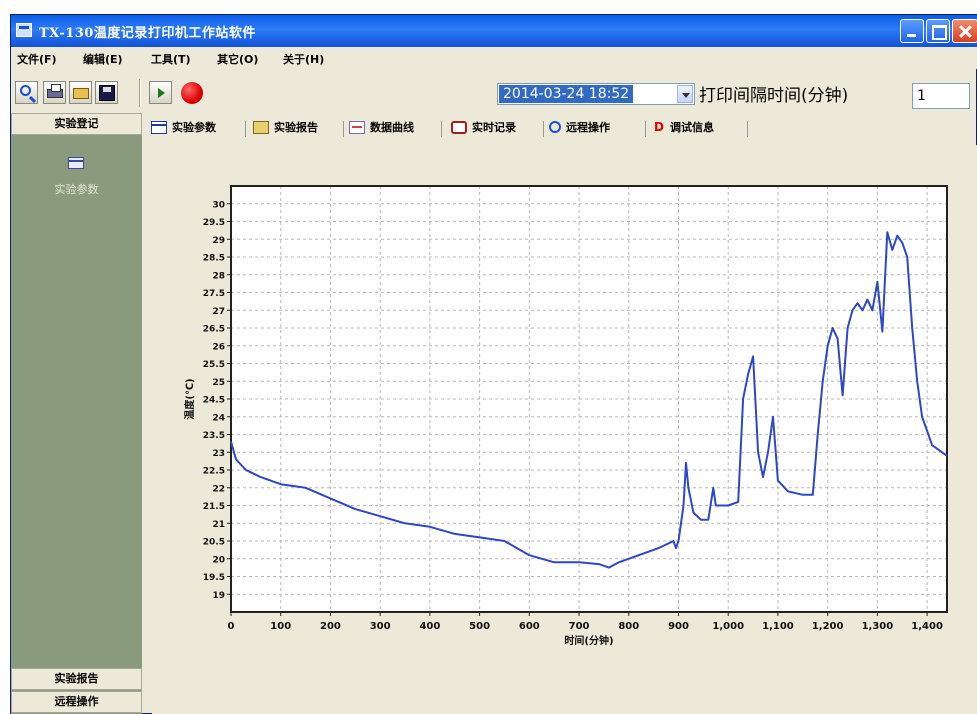 This screenshot has width=977, height=714. What do you see at coordinates (214, 507) in the screenshot?
I see `y-tick-label: 21.5` at bounding box center [214, 507].